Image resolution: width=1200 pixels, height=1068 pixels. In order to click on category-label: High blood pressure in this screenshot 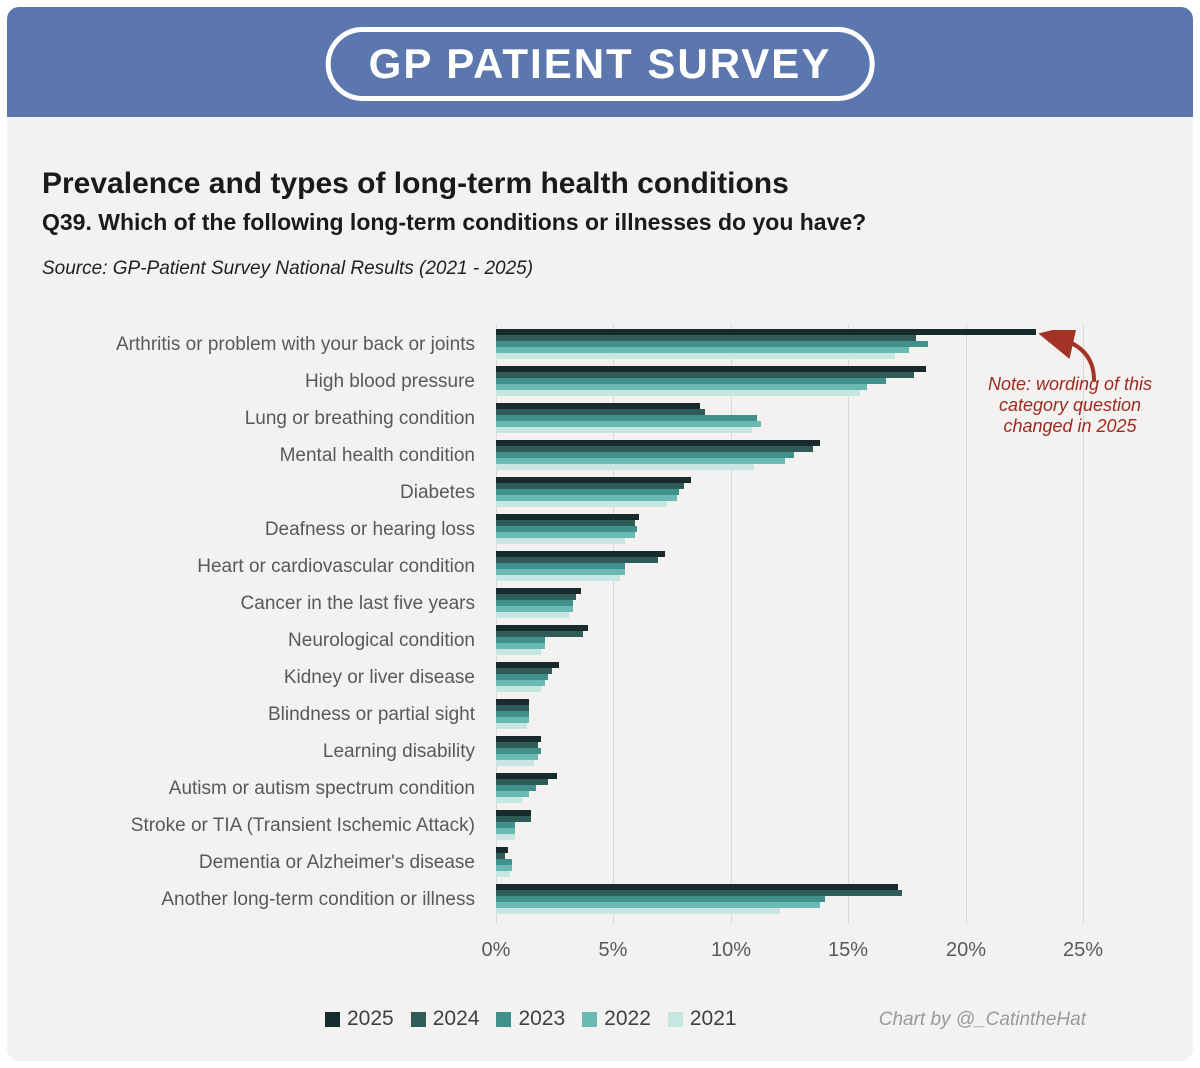, I will do `click(389, 381)`.